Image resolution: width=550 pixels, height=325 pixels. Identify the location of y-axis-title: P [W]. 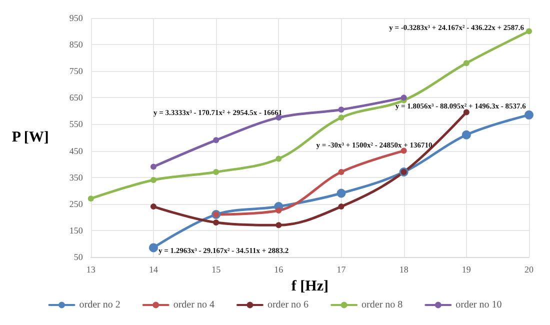
(30, 138).